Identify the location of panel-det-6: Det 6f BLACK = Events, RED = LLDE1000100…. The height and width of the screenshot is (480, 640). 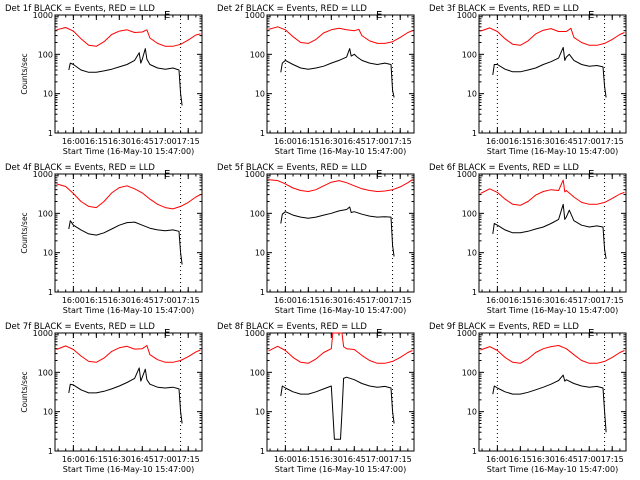
(528, 239).